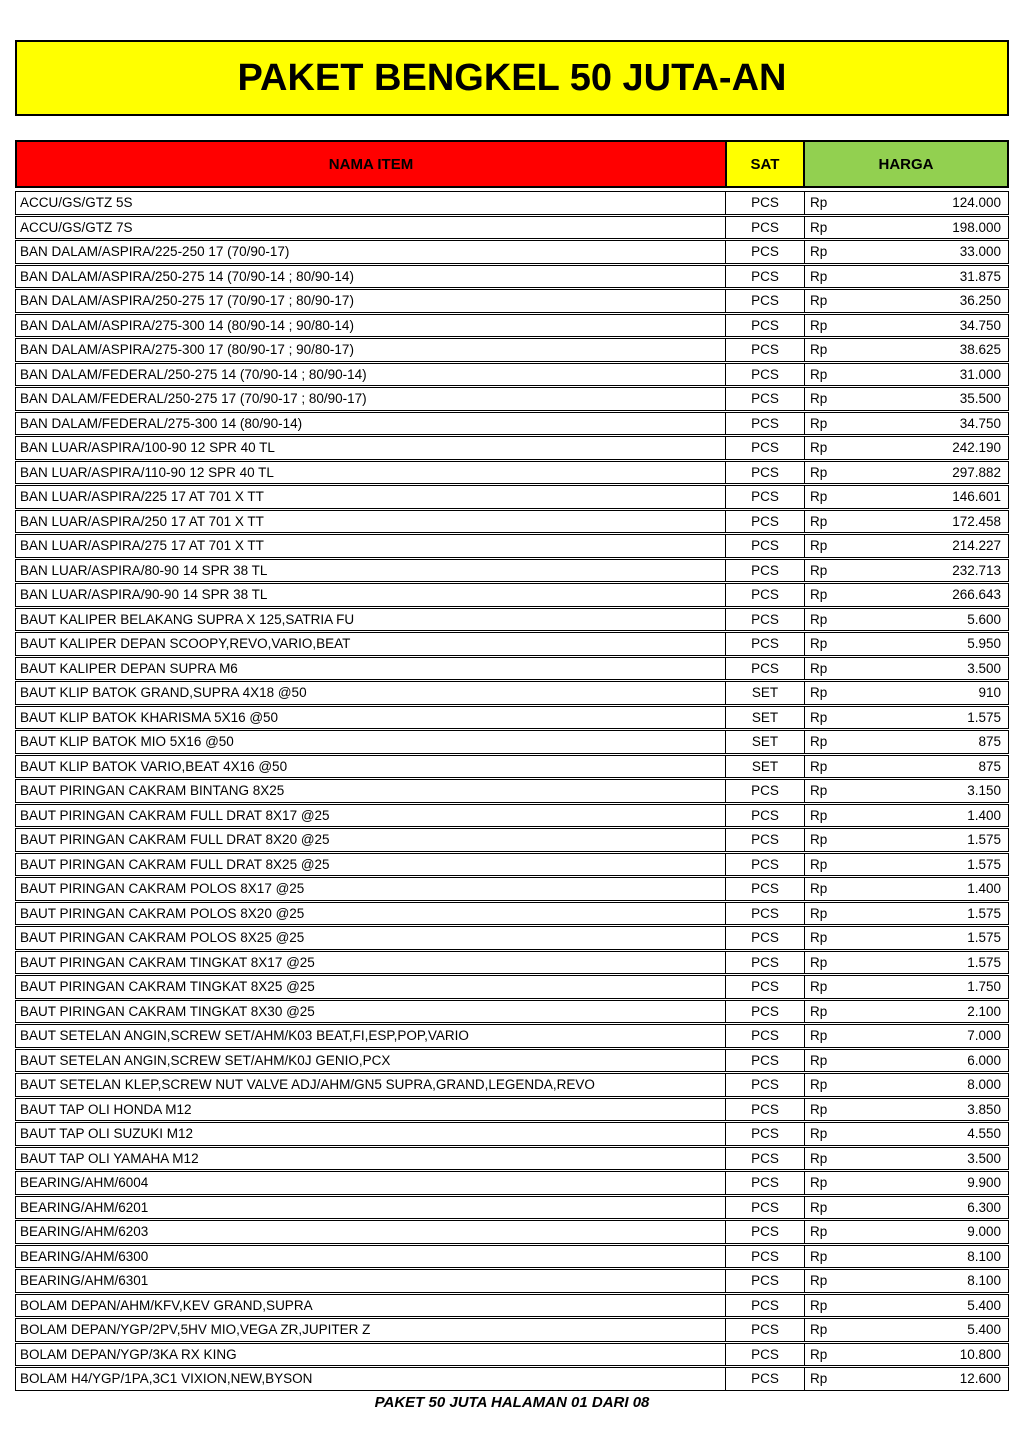  What do you see at coordinates (162, 913) in the screenshot?
I see `item-name: BAUT PIRINGAN CAKRAM POLOS 8X20 @25` at bounding box center [162, 913].